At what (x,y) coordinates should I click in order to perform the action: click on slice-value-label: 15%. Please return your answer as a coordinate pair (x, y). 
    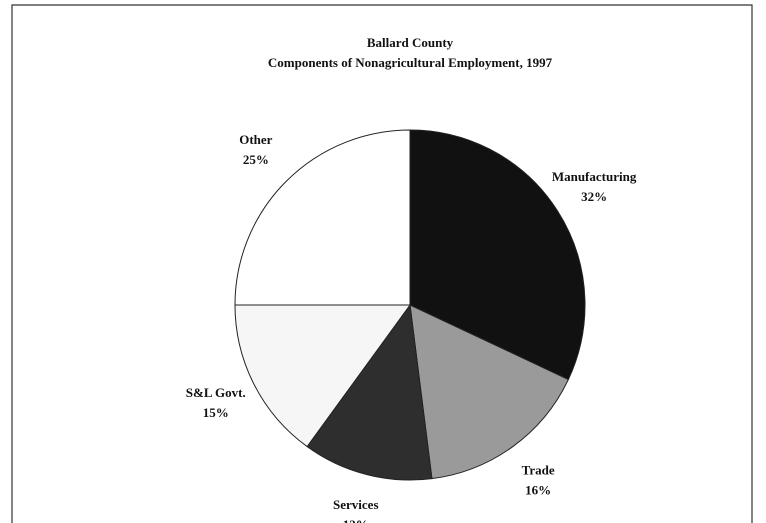
    Looking at the image, I should click on (216, 412).